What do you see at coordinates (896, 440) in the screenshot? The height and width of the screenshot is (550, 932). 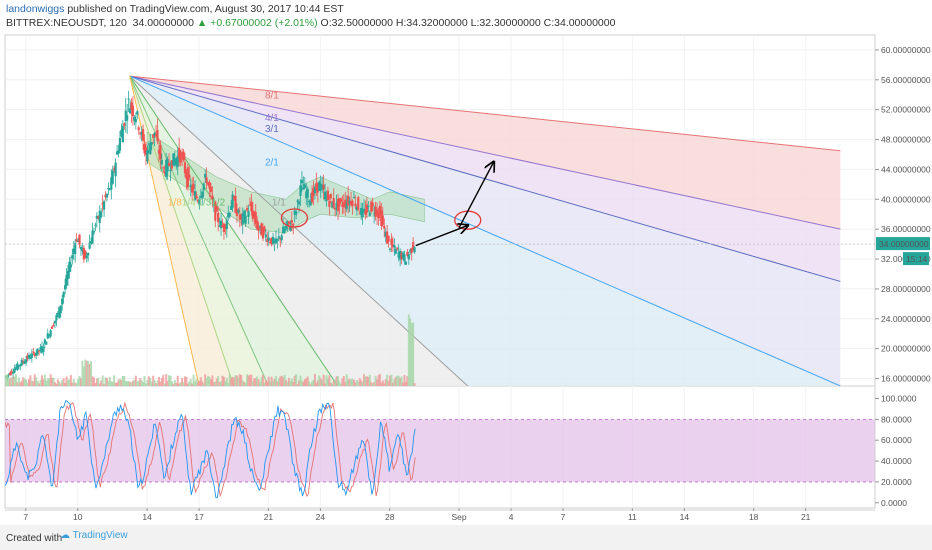 I see `stoch-y-tick-label: 60.0000` at bounding box center [896, 440].